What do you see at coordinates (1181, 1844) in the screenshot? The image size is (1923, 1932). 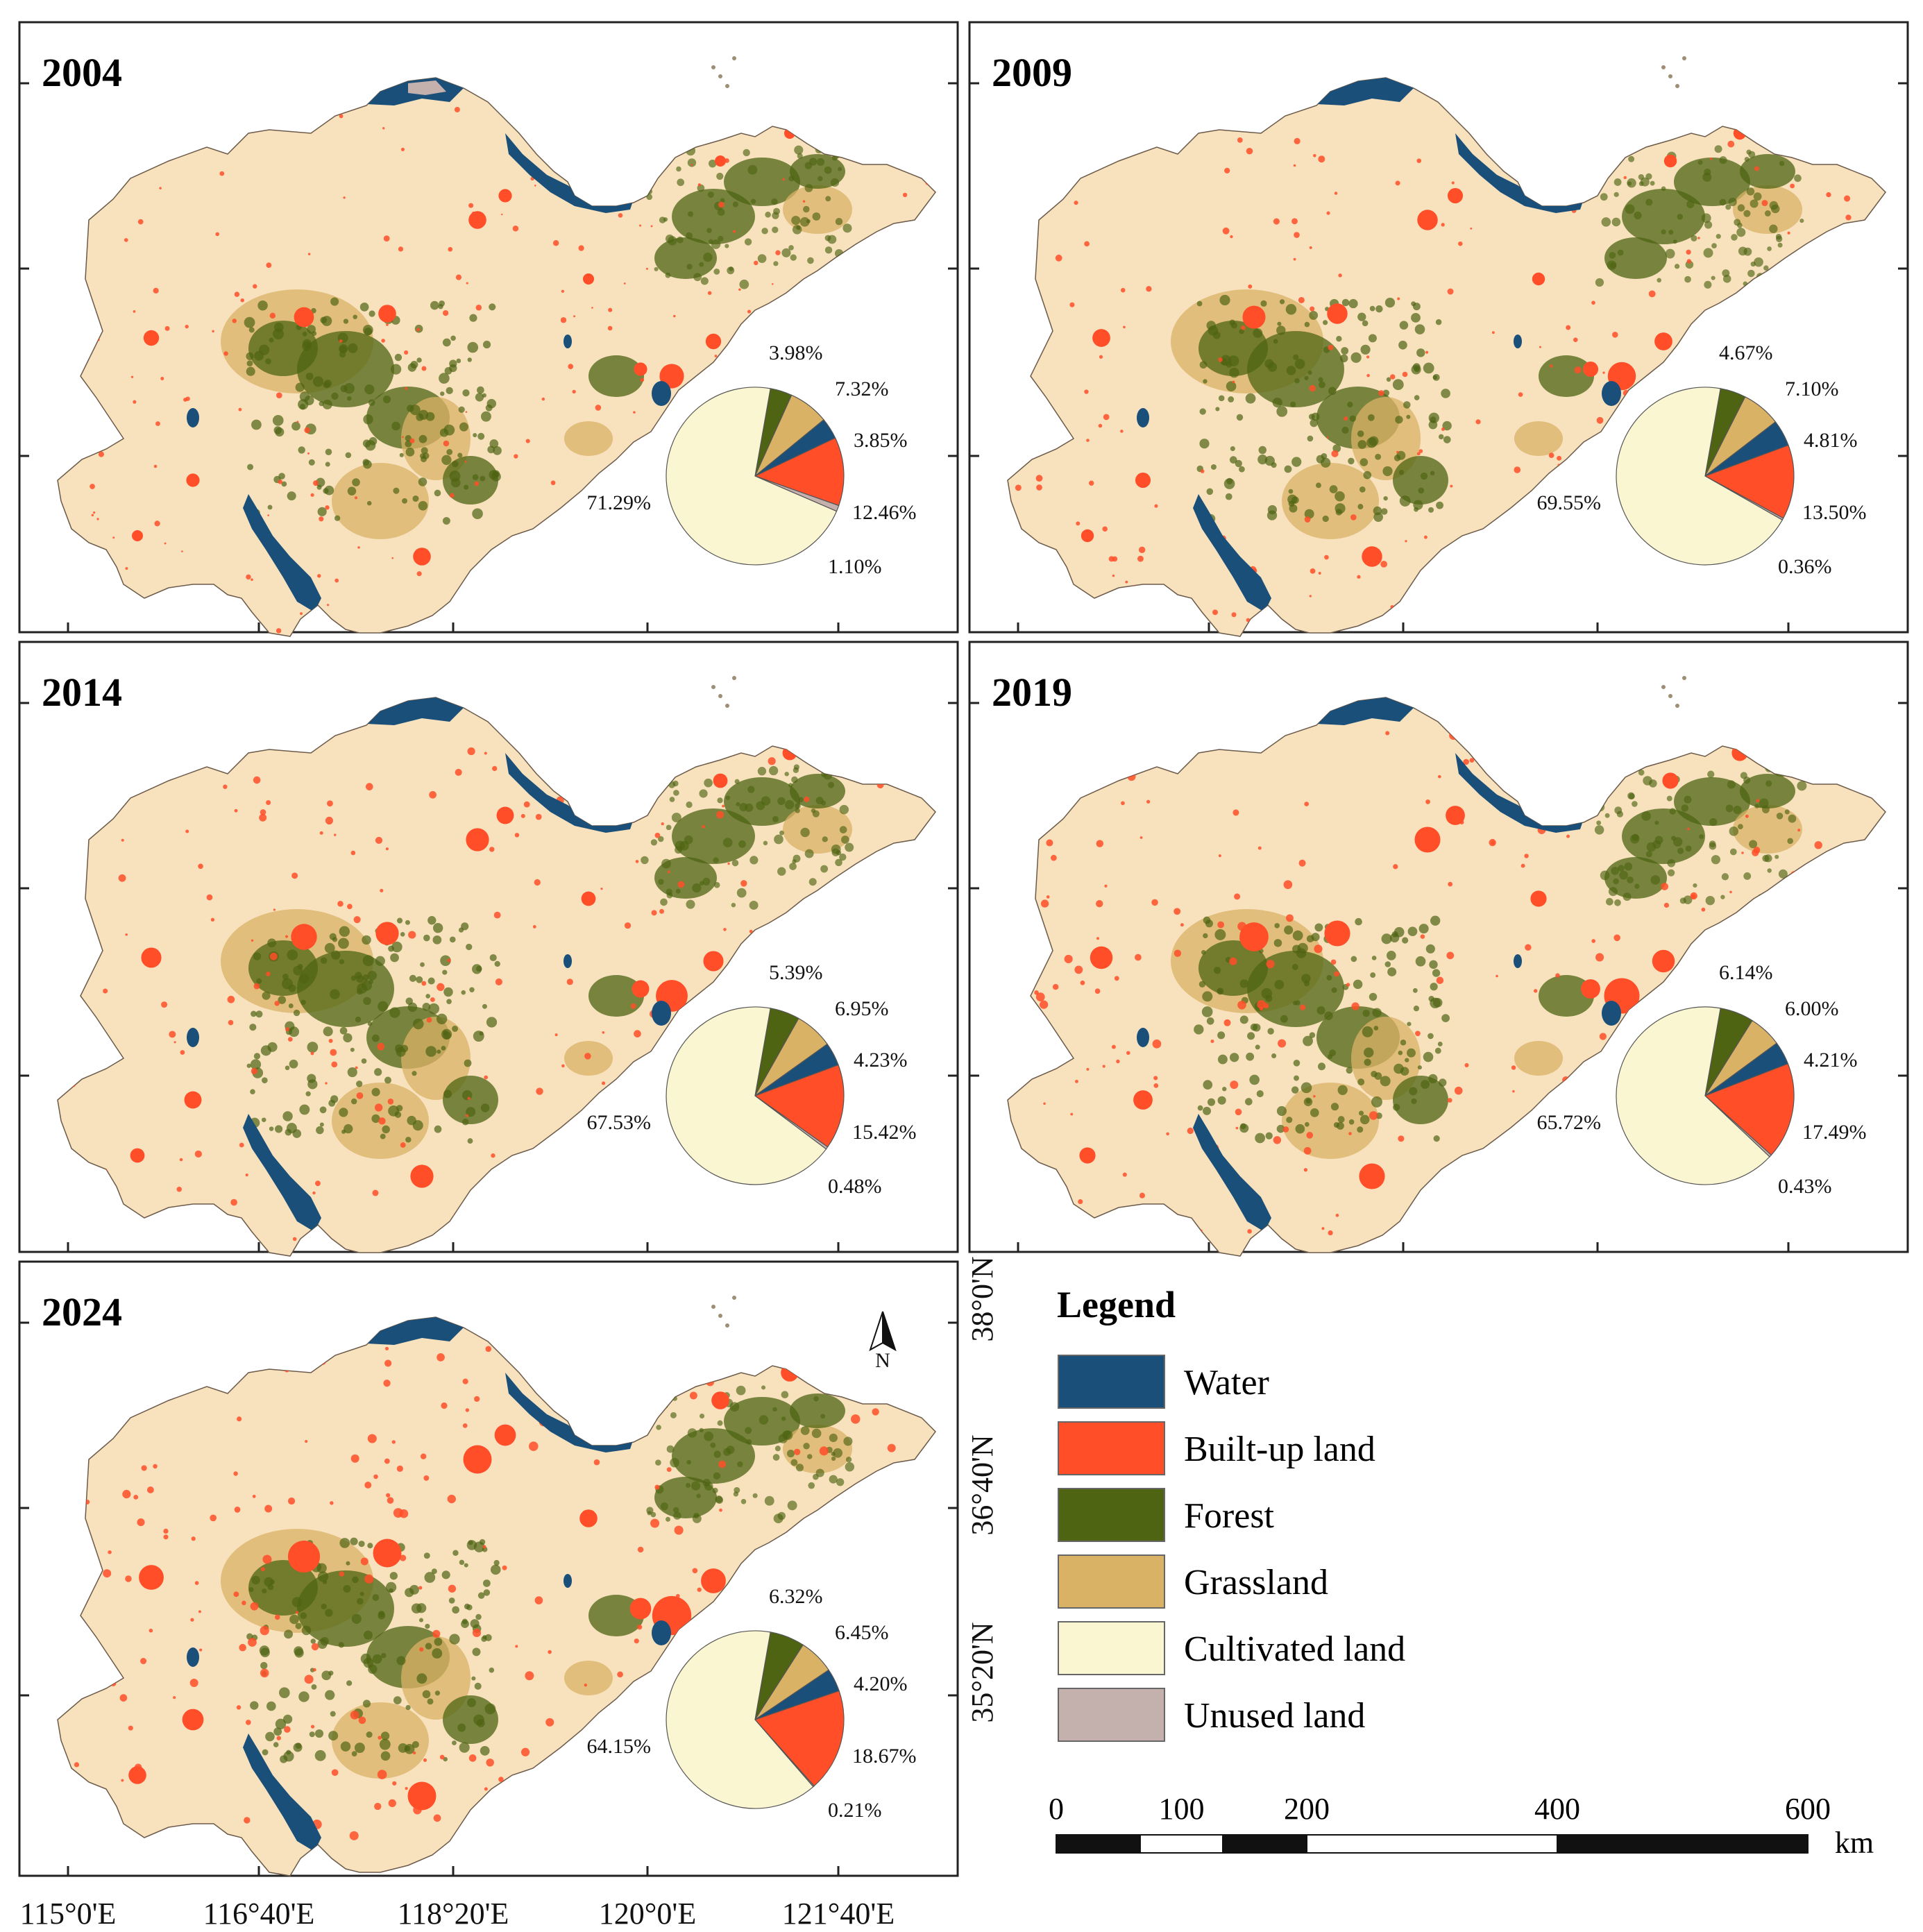 I see `scale-bar-segment` at bounding box center [1181, 1844].